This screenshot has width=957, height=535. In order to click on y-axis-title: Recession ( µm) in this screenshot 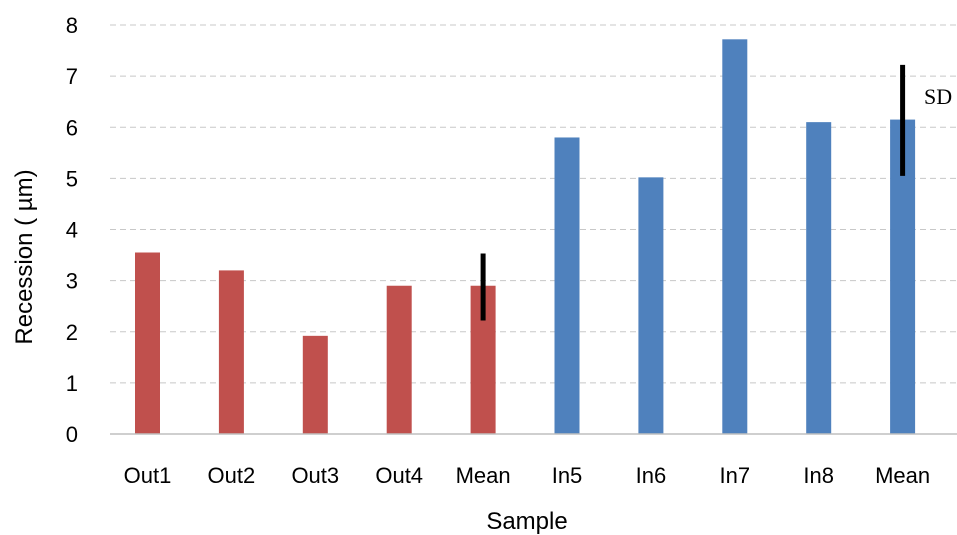, I will do `click(24, 256)`.